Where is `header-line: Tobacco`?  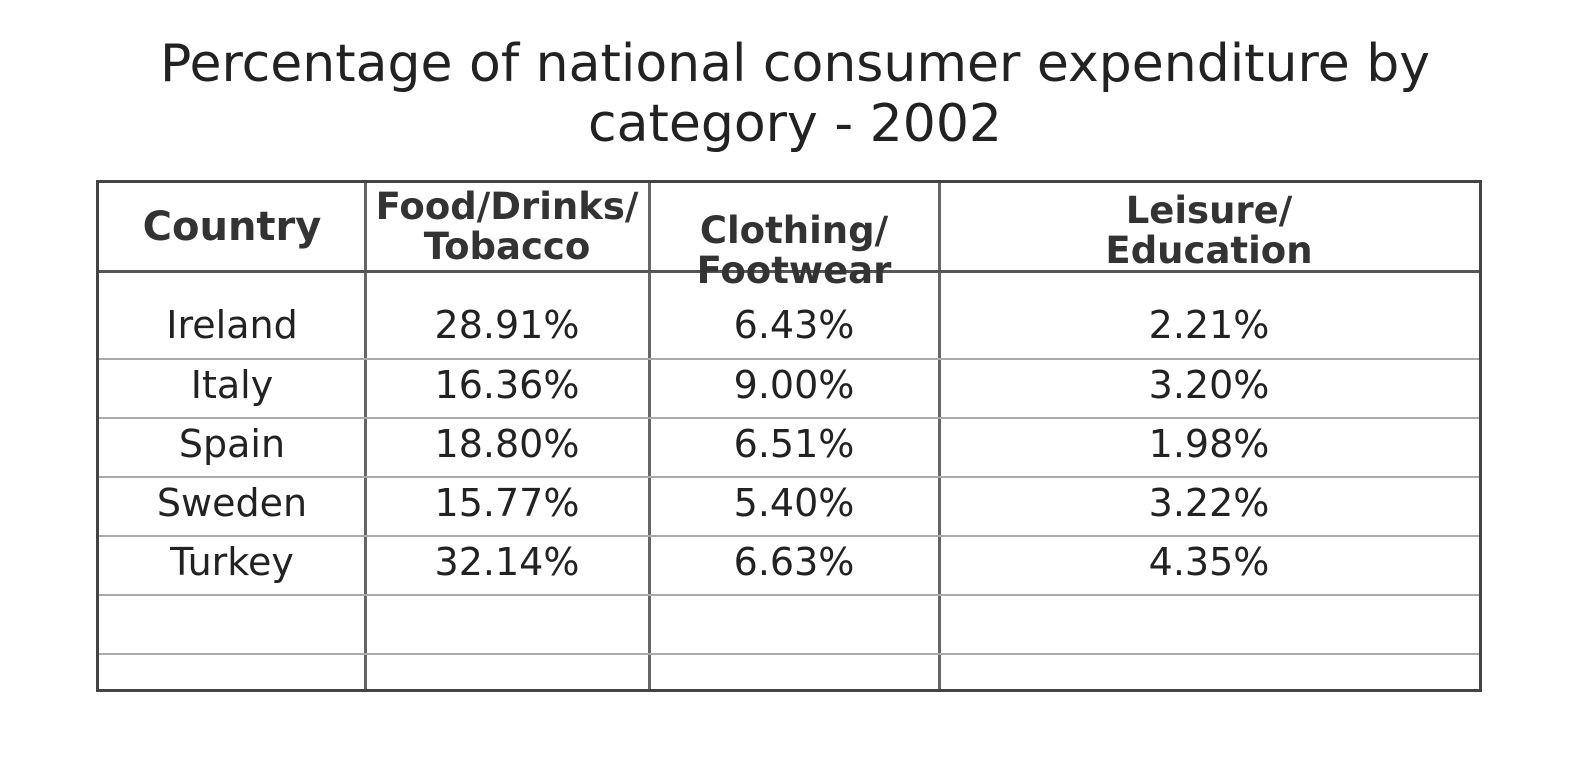 header-line: Tobacco is located at coordinates (507, 246).